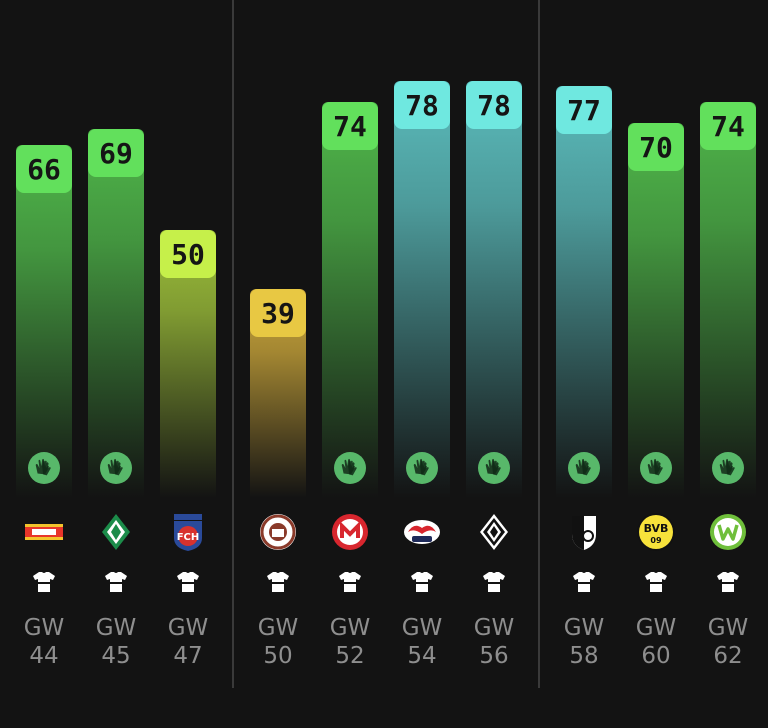 This screenshot has width=768, height=728. I want to click on gameweek-label: GW 56, so click(494, 642).